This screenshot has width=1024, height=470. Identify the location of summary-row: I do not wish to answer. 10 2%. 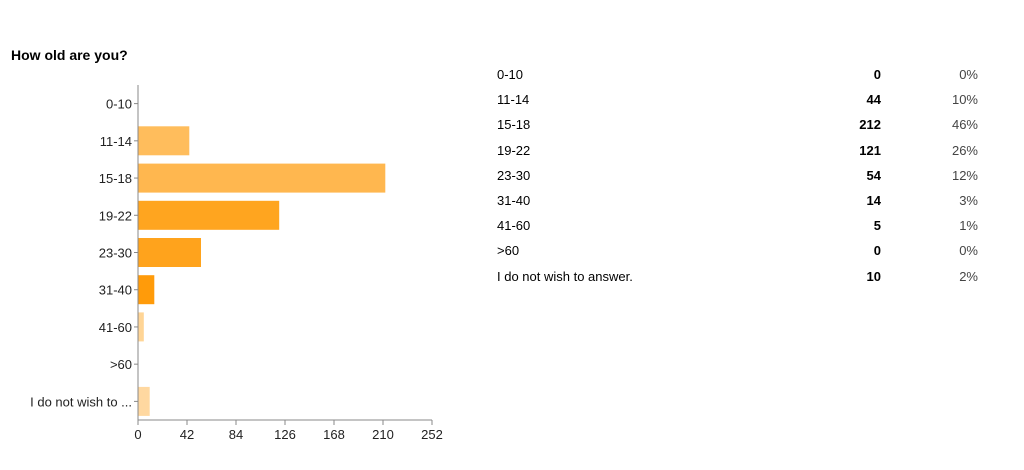
(737, 276).